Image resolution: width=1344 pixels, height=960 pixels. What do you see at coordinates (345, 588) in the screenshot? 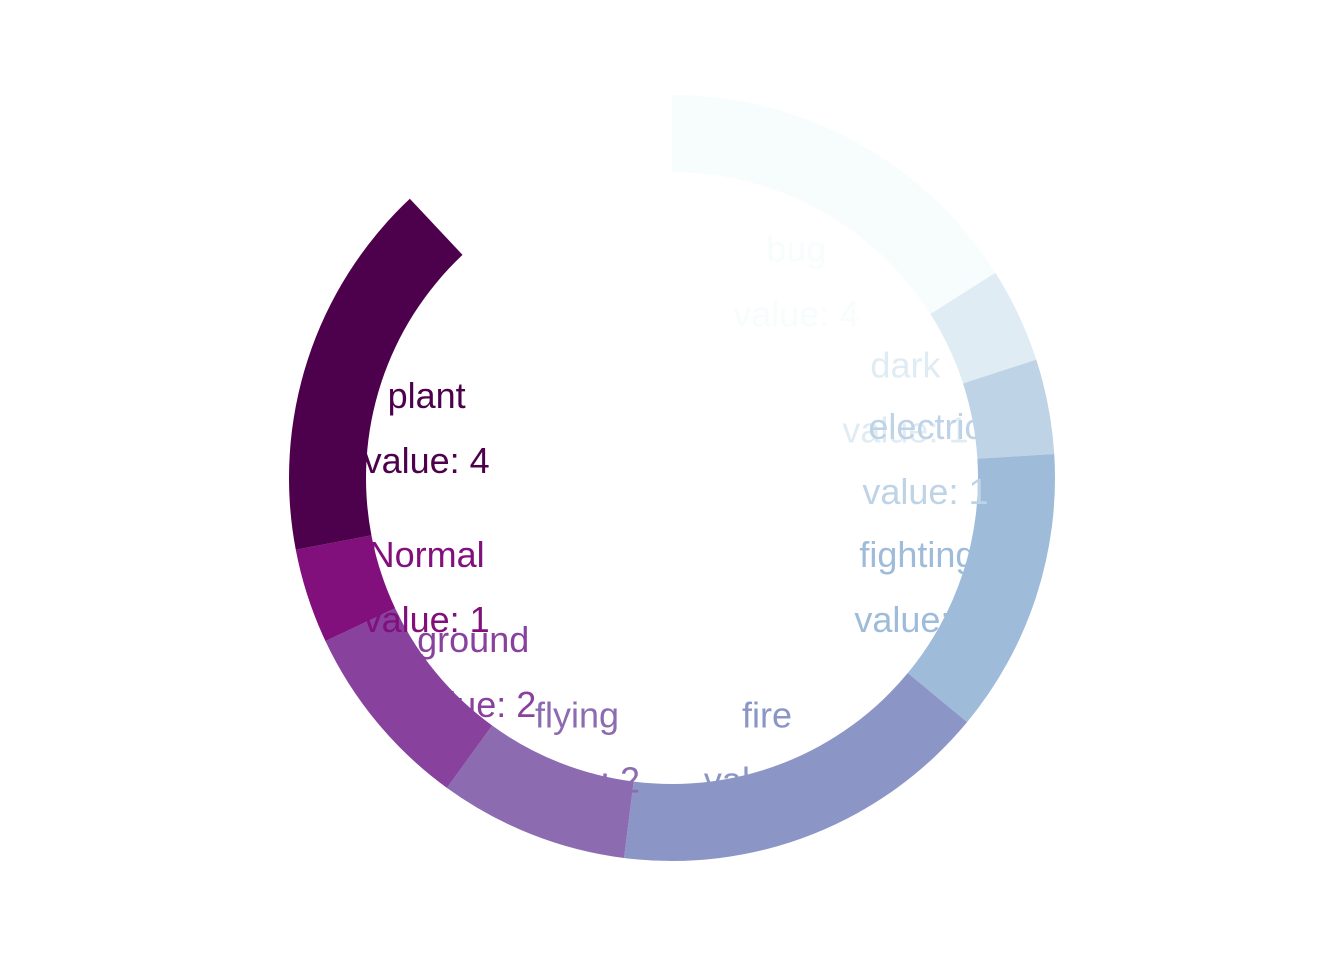
I see `segment-normal` at bounding box center [345, 588].